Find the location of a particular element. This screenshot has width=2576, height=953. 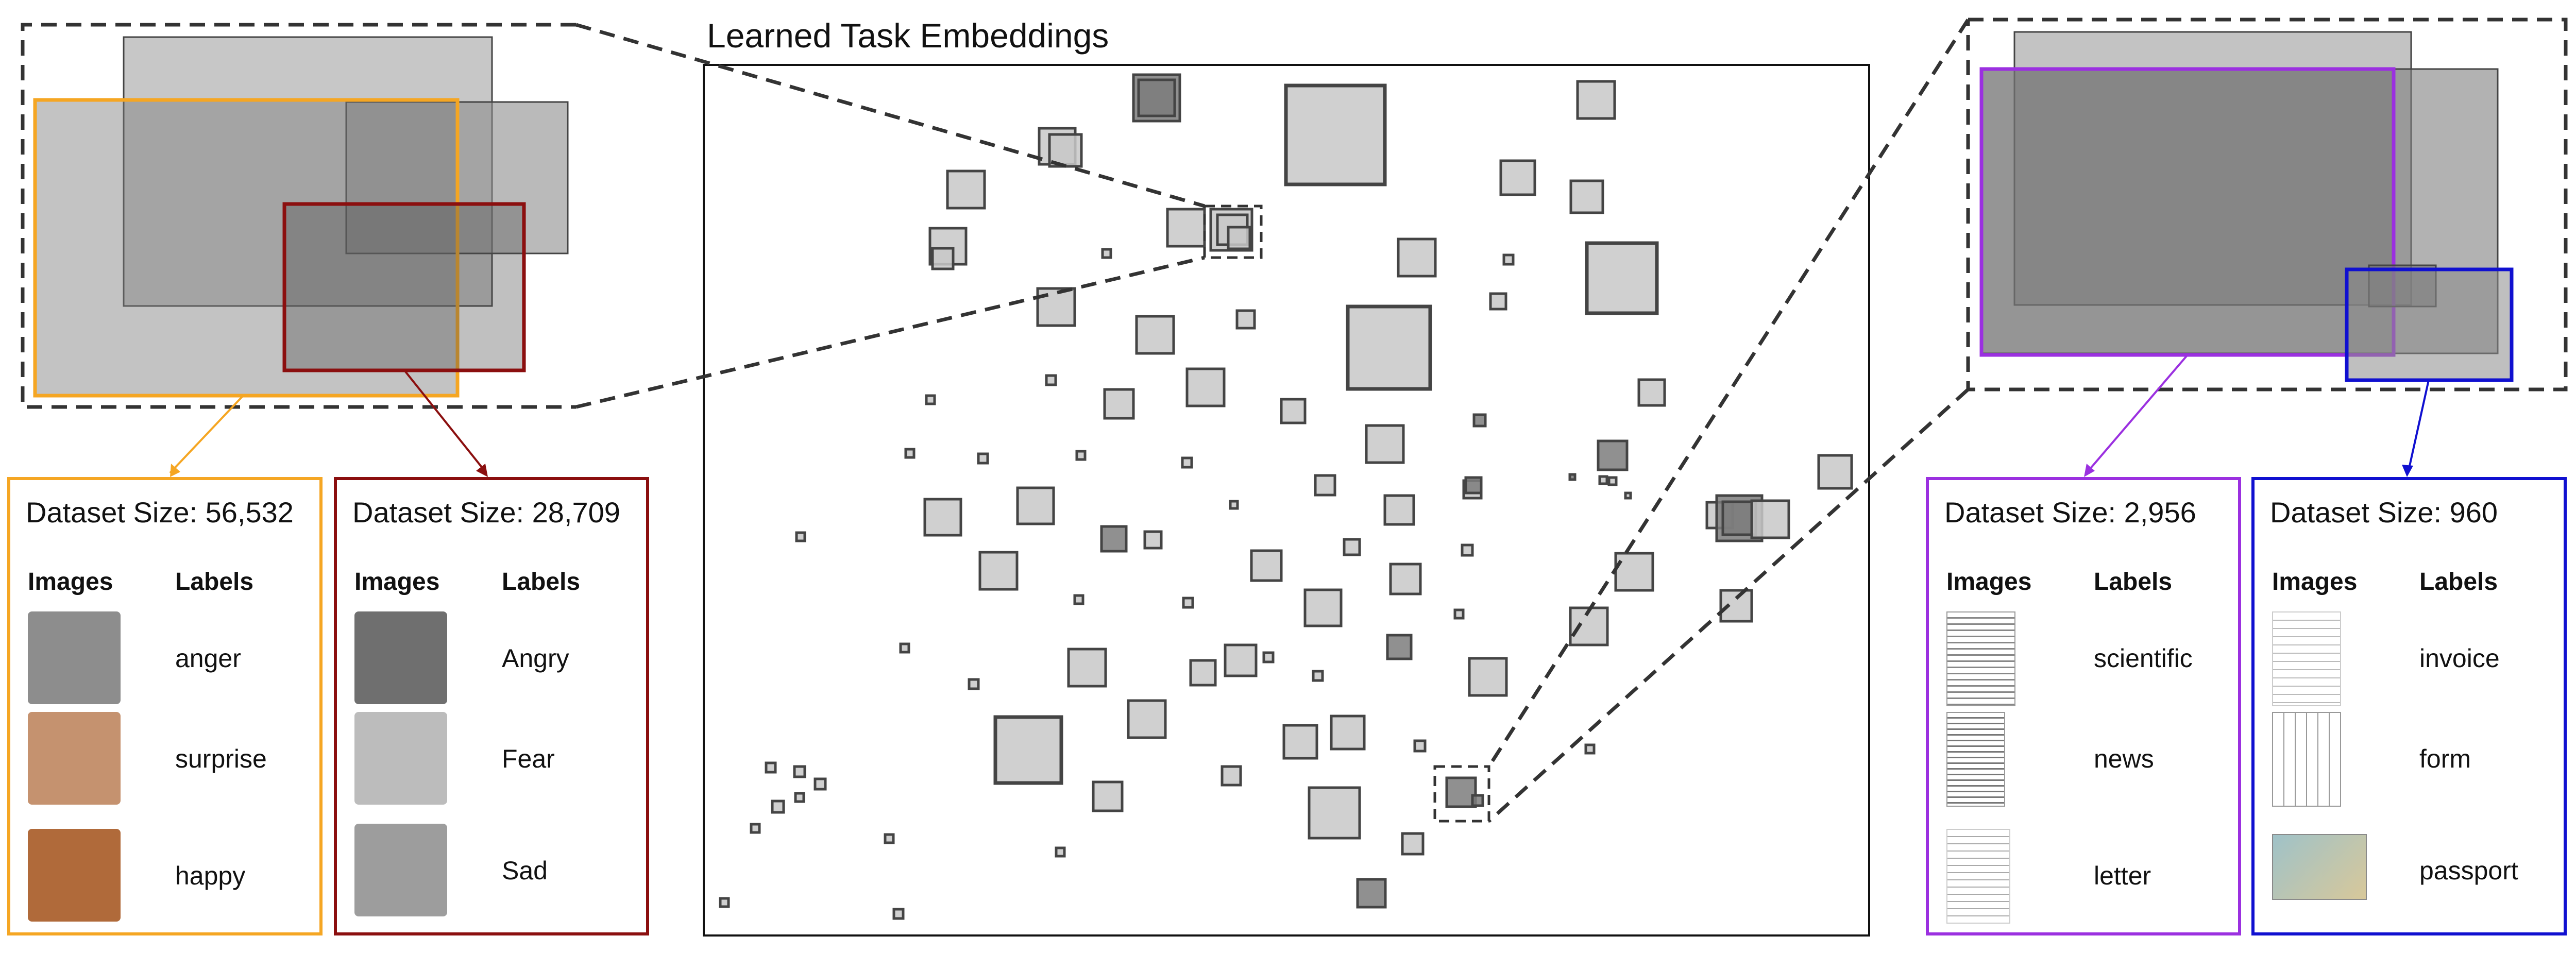

class-label: news is located at coordinates (2124, 758).